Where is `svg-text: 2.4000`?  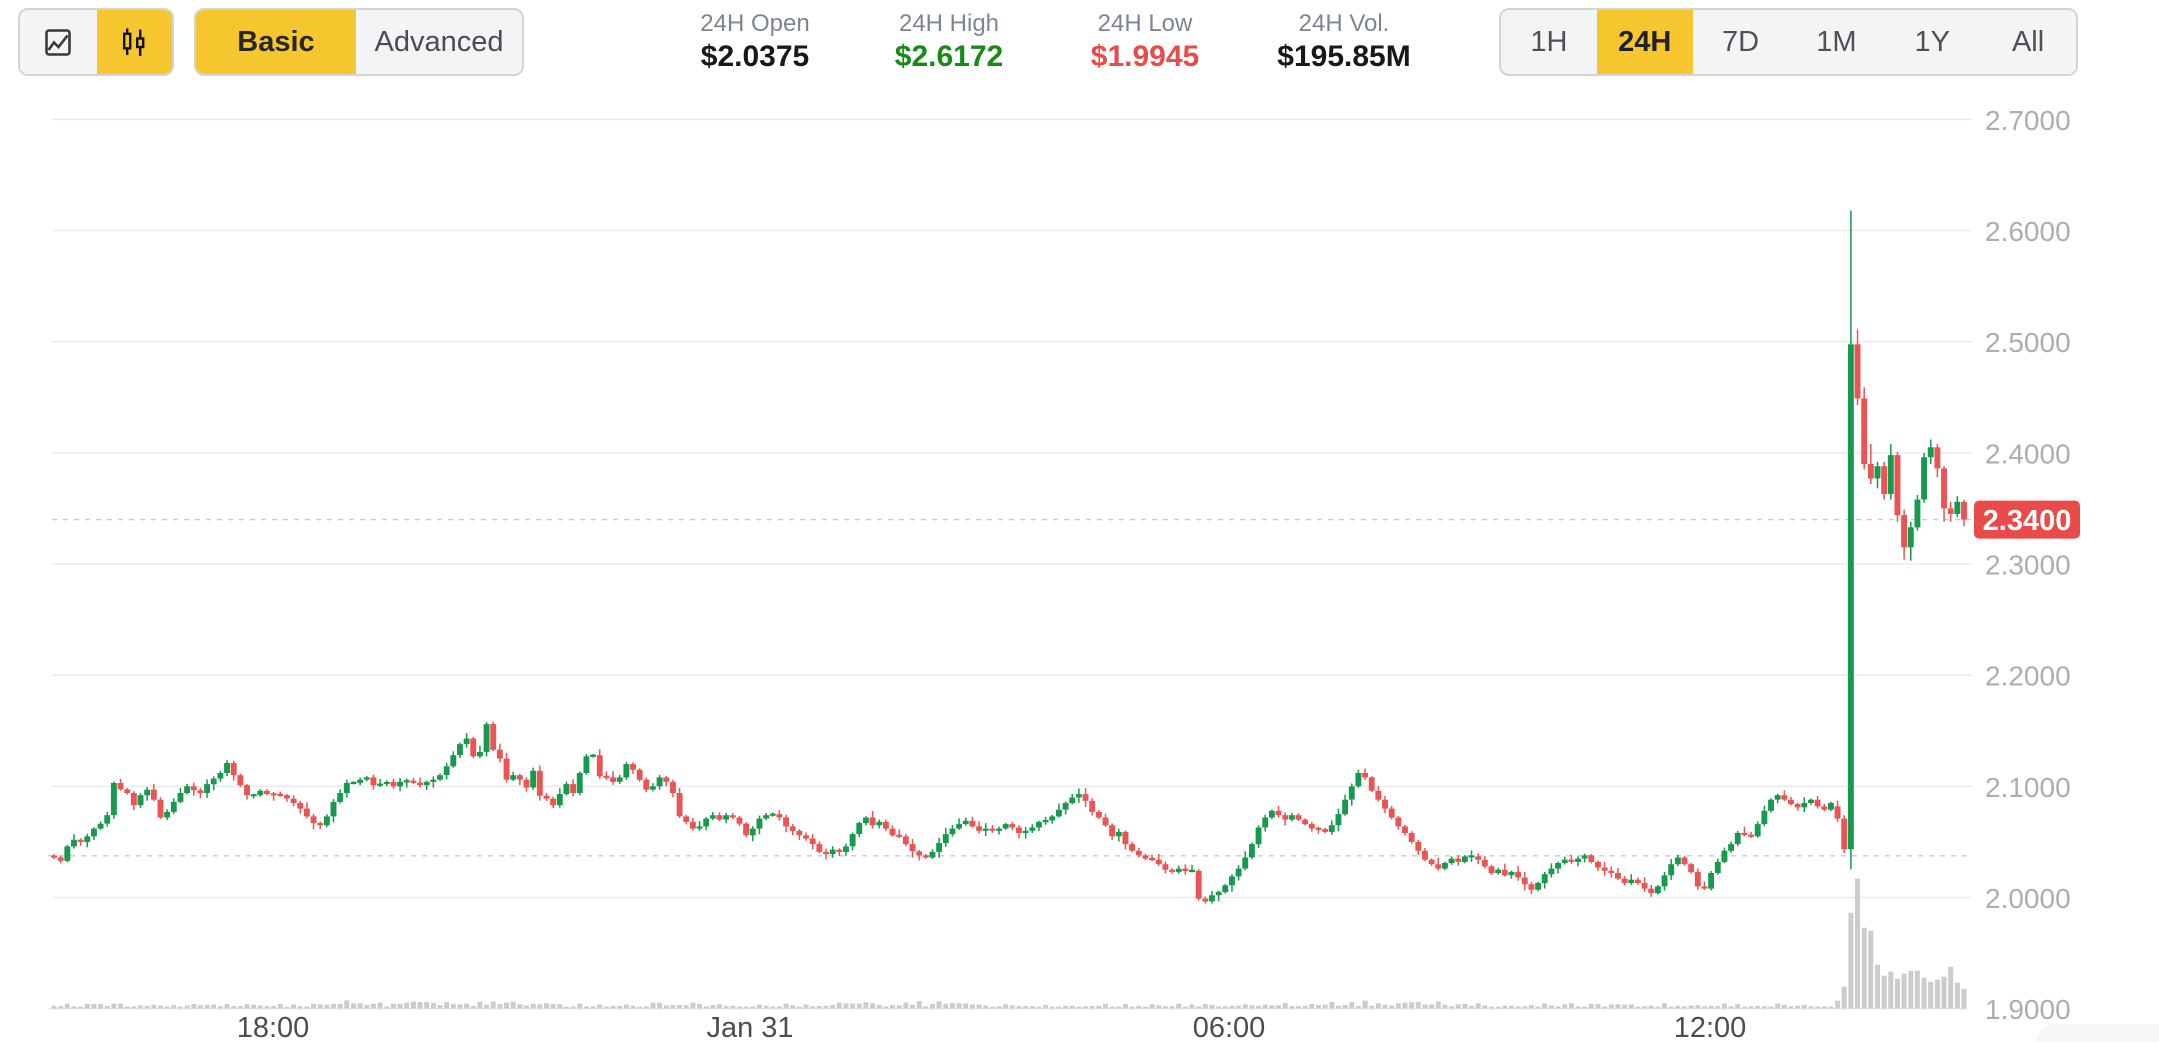 svg-text: 2.4000 is located at coordinates (2028, 453).